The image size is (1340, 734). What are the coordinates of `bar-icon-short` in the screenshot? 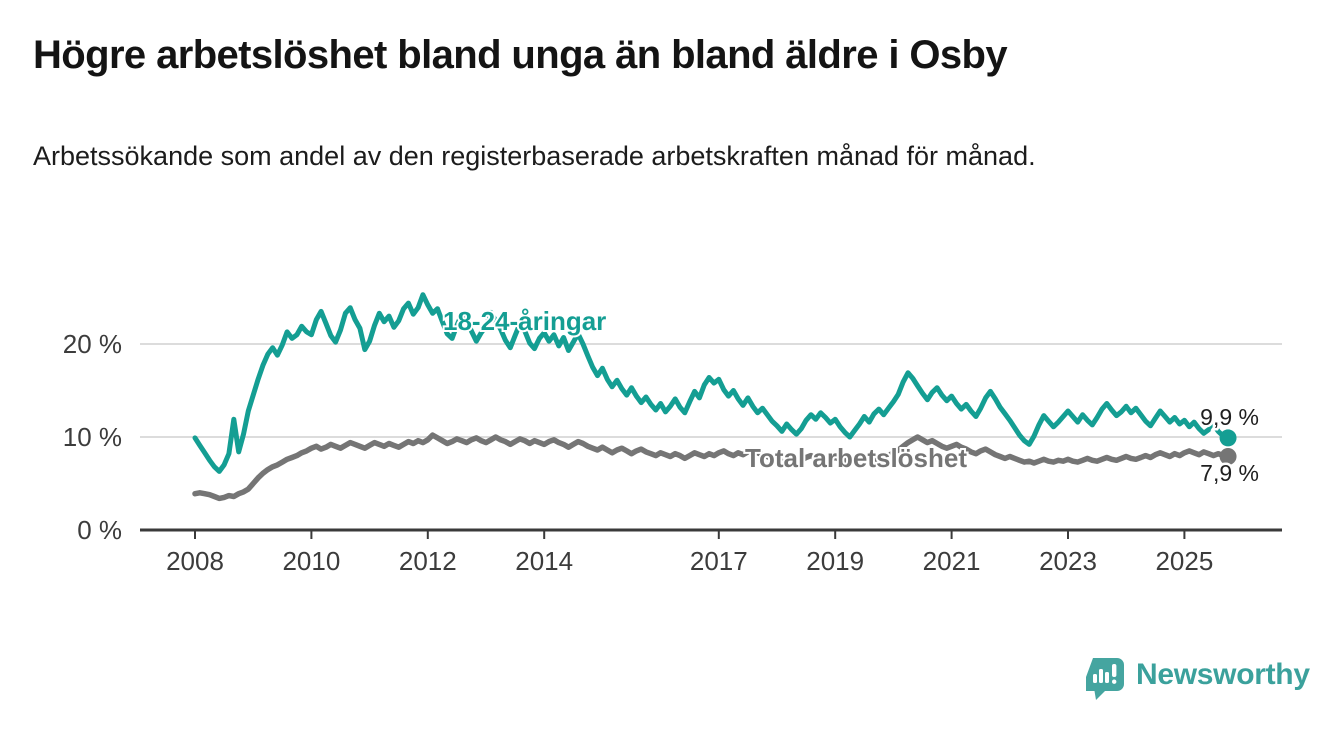 It's located at (1095, 678).